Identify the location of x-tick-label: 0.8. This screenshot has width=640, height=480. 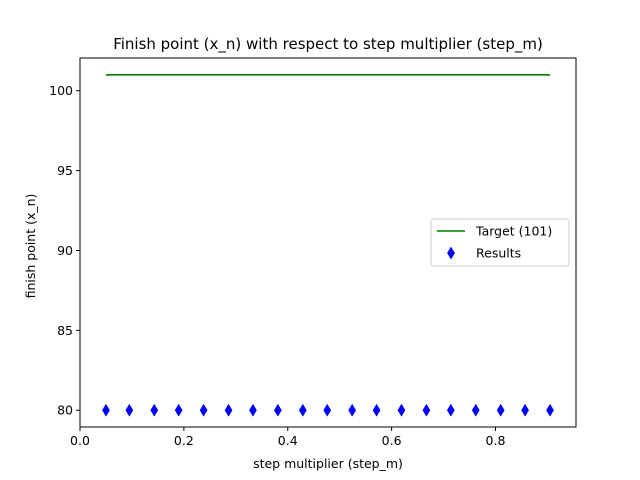
(496, 440).